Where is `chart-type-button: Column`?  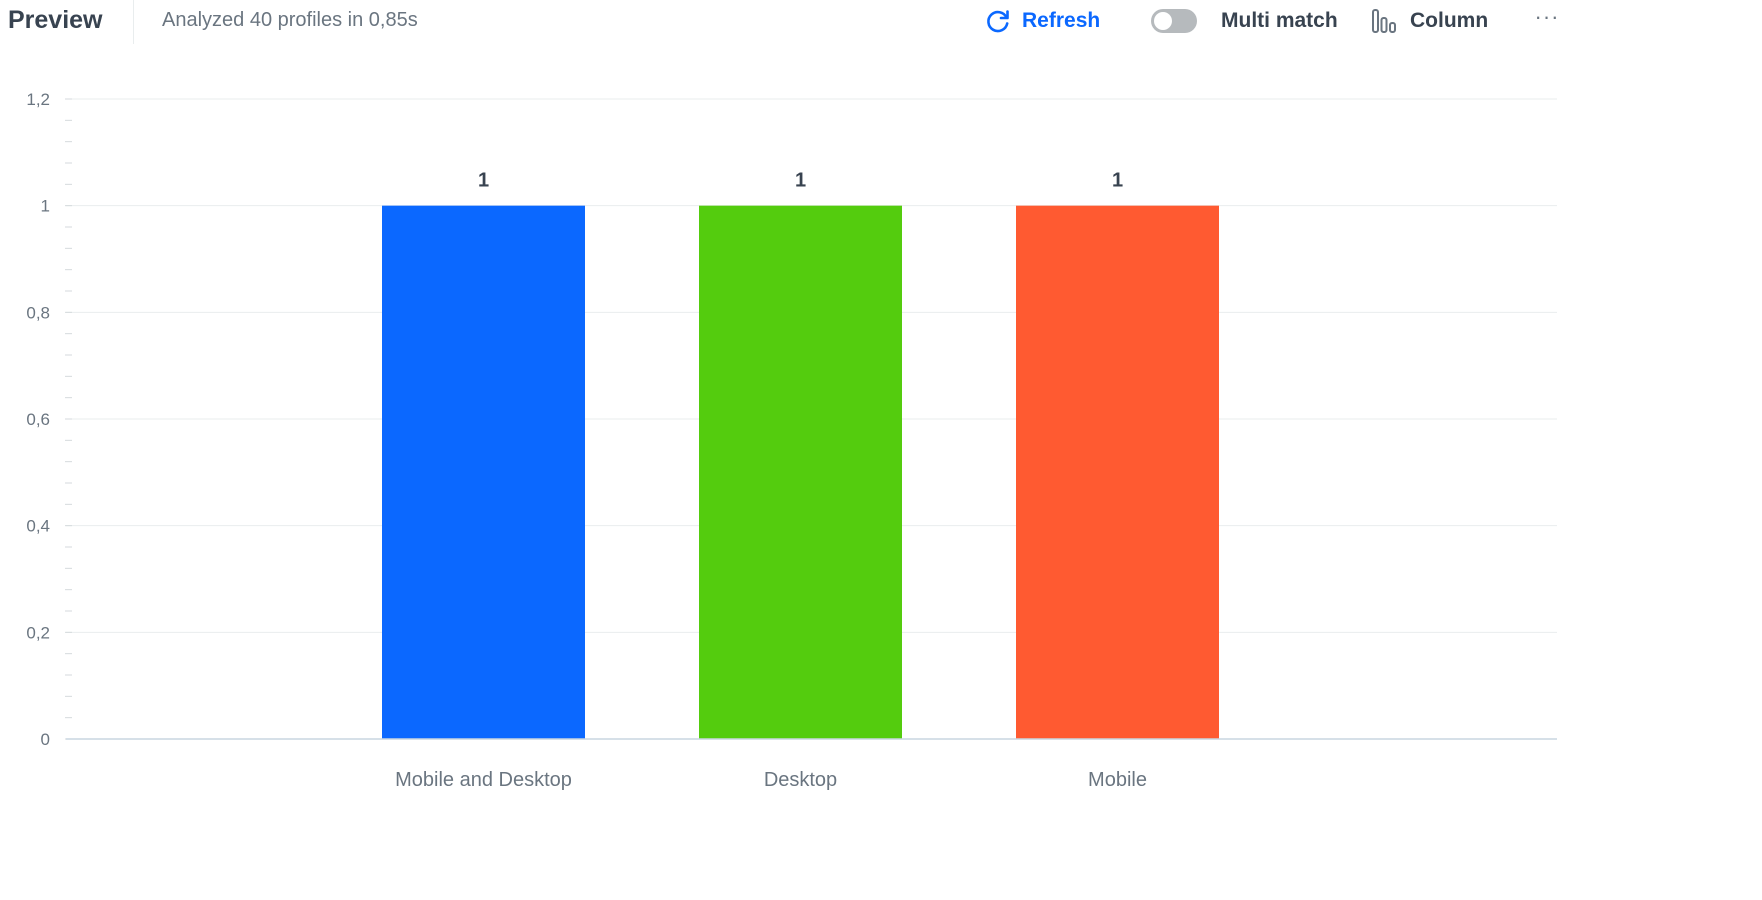
chart-type-button: Column is located at coordinates (1429, 21).